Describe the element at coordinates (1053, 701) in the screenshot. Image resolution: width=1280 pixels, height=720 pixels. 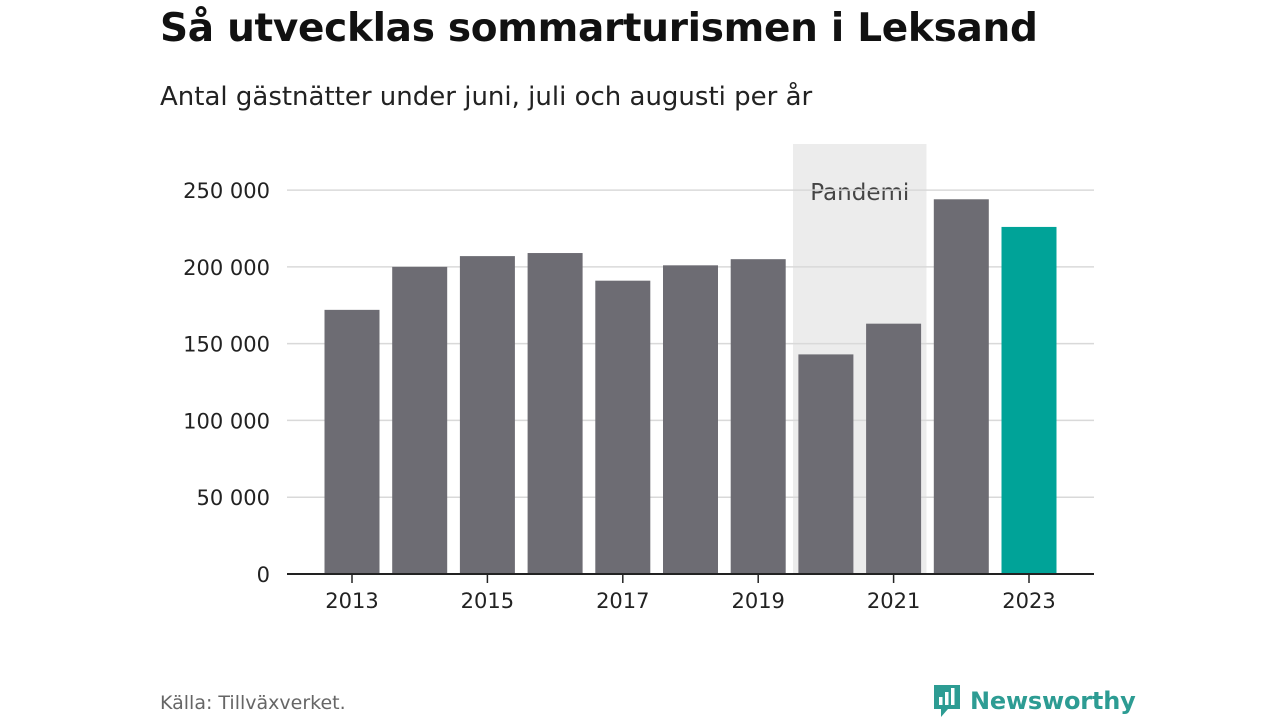
I see `brand-name: Newsworthy` at that location.